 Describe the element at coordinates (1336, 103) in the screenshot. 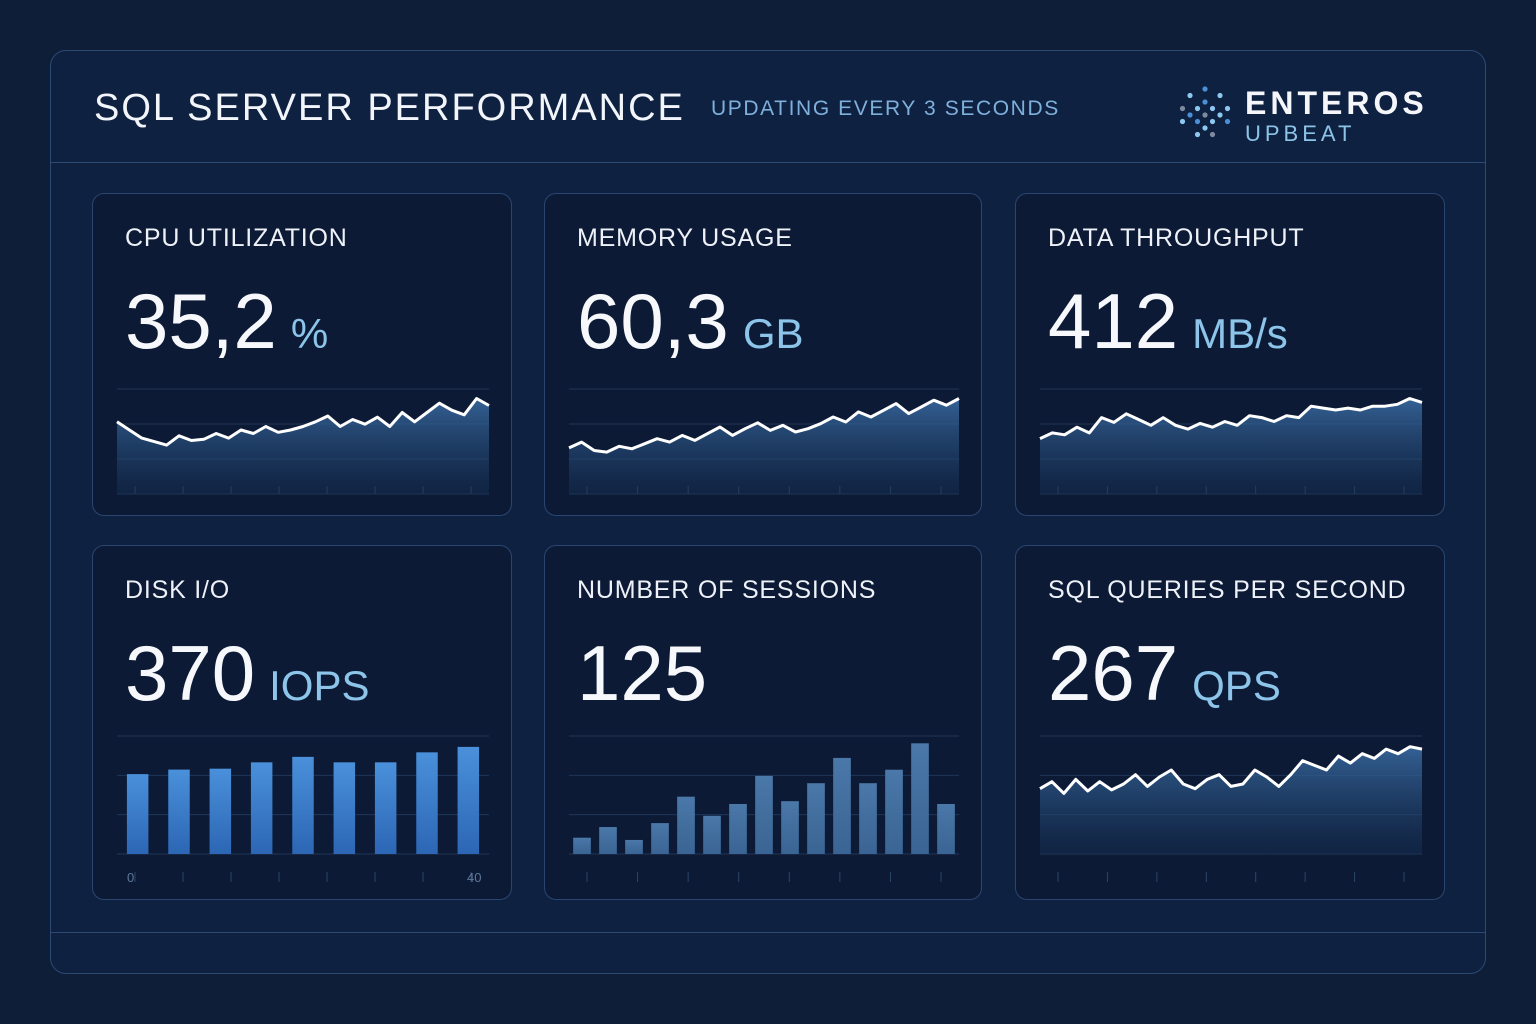

I see `logo-name: ENTEROS` at that location.